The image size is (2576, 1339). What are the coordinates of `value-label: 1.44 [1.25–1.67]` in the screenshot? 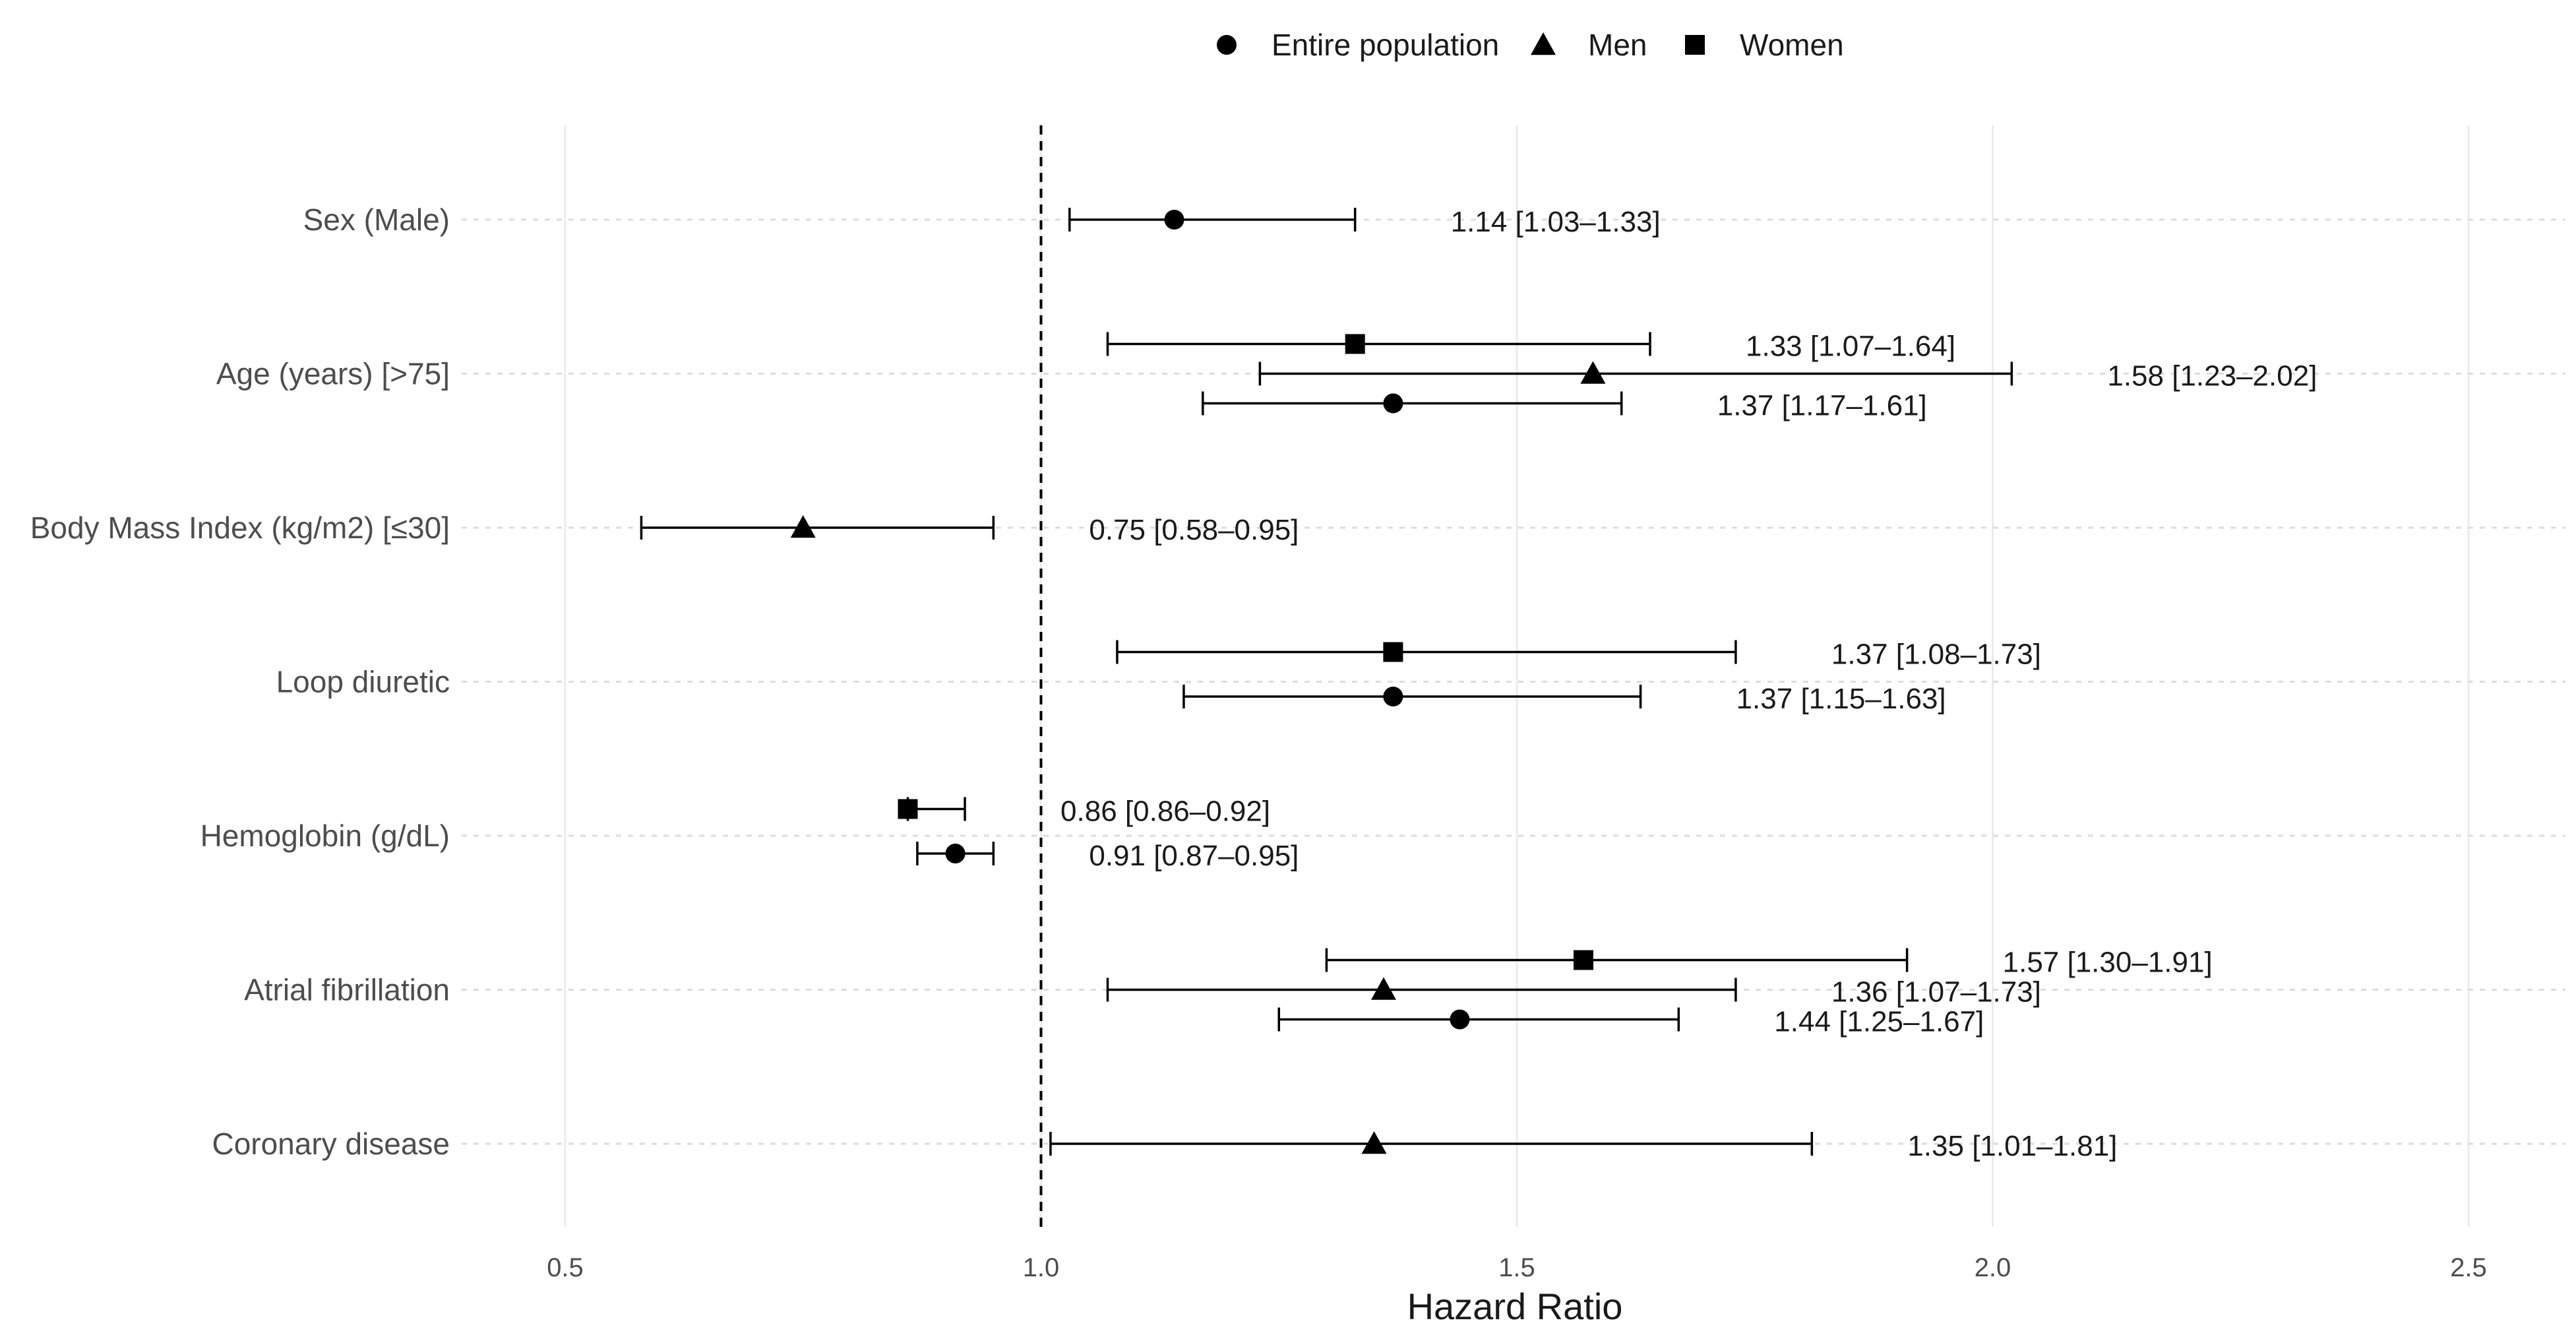 It's located at (1879, 1022).